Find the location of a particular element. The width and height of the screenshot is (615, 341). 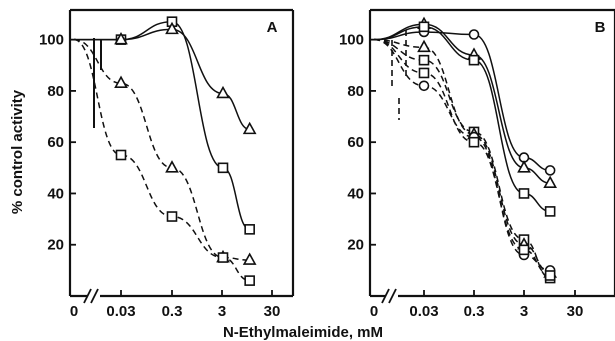

panel-letter: A is located at coordinates (272, 27).